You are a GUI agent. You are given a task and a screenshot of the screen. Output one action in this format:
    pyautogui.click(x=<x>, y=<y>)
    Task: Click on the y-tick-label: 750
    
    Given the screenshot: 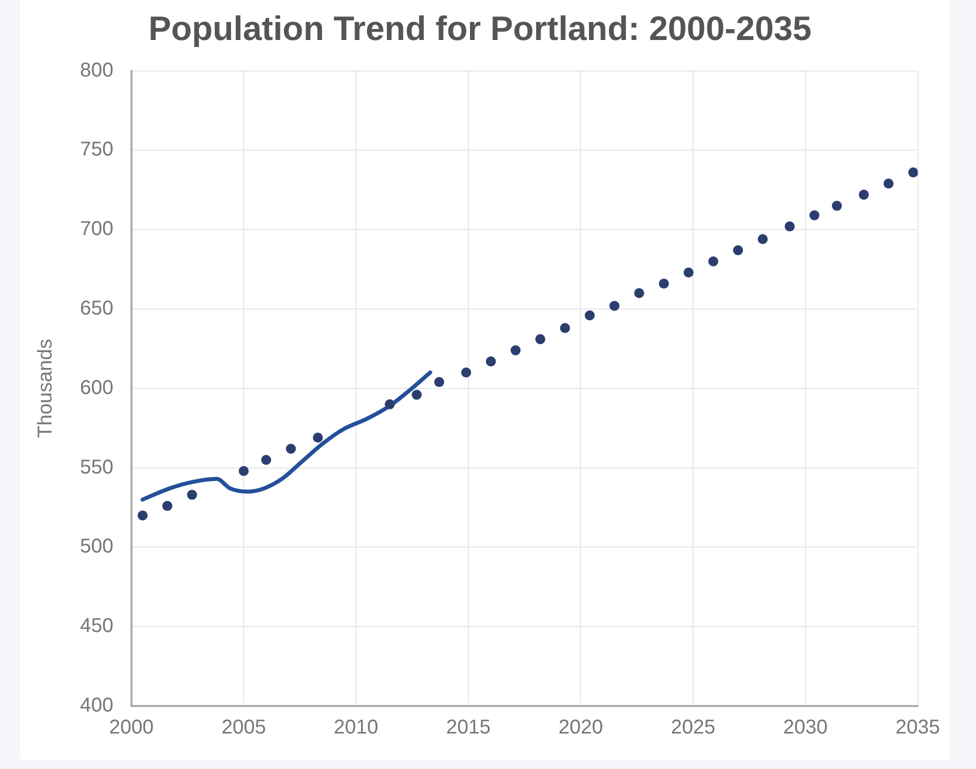 What is the action you would take?
    pyautogui.click(x=97, y=149)
    